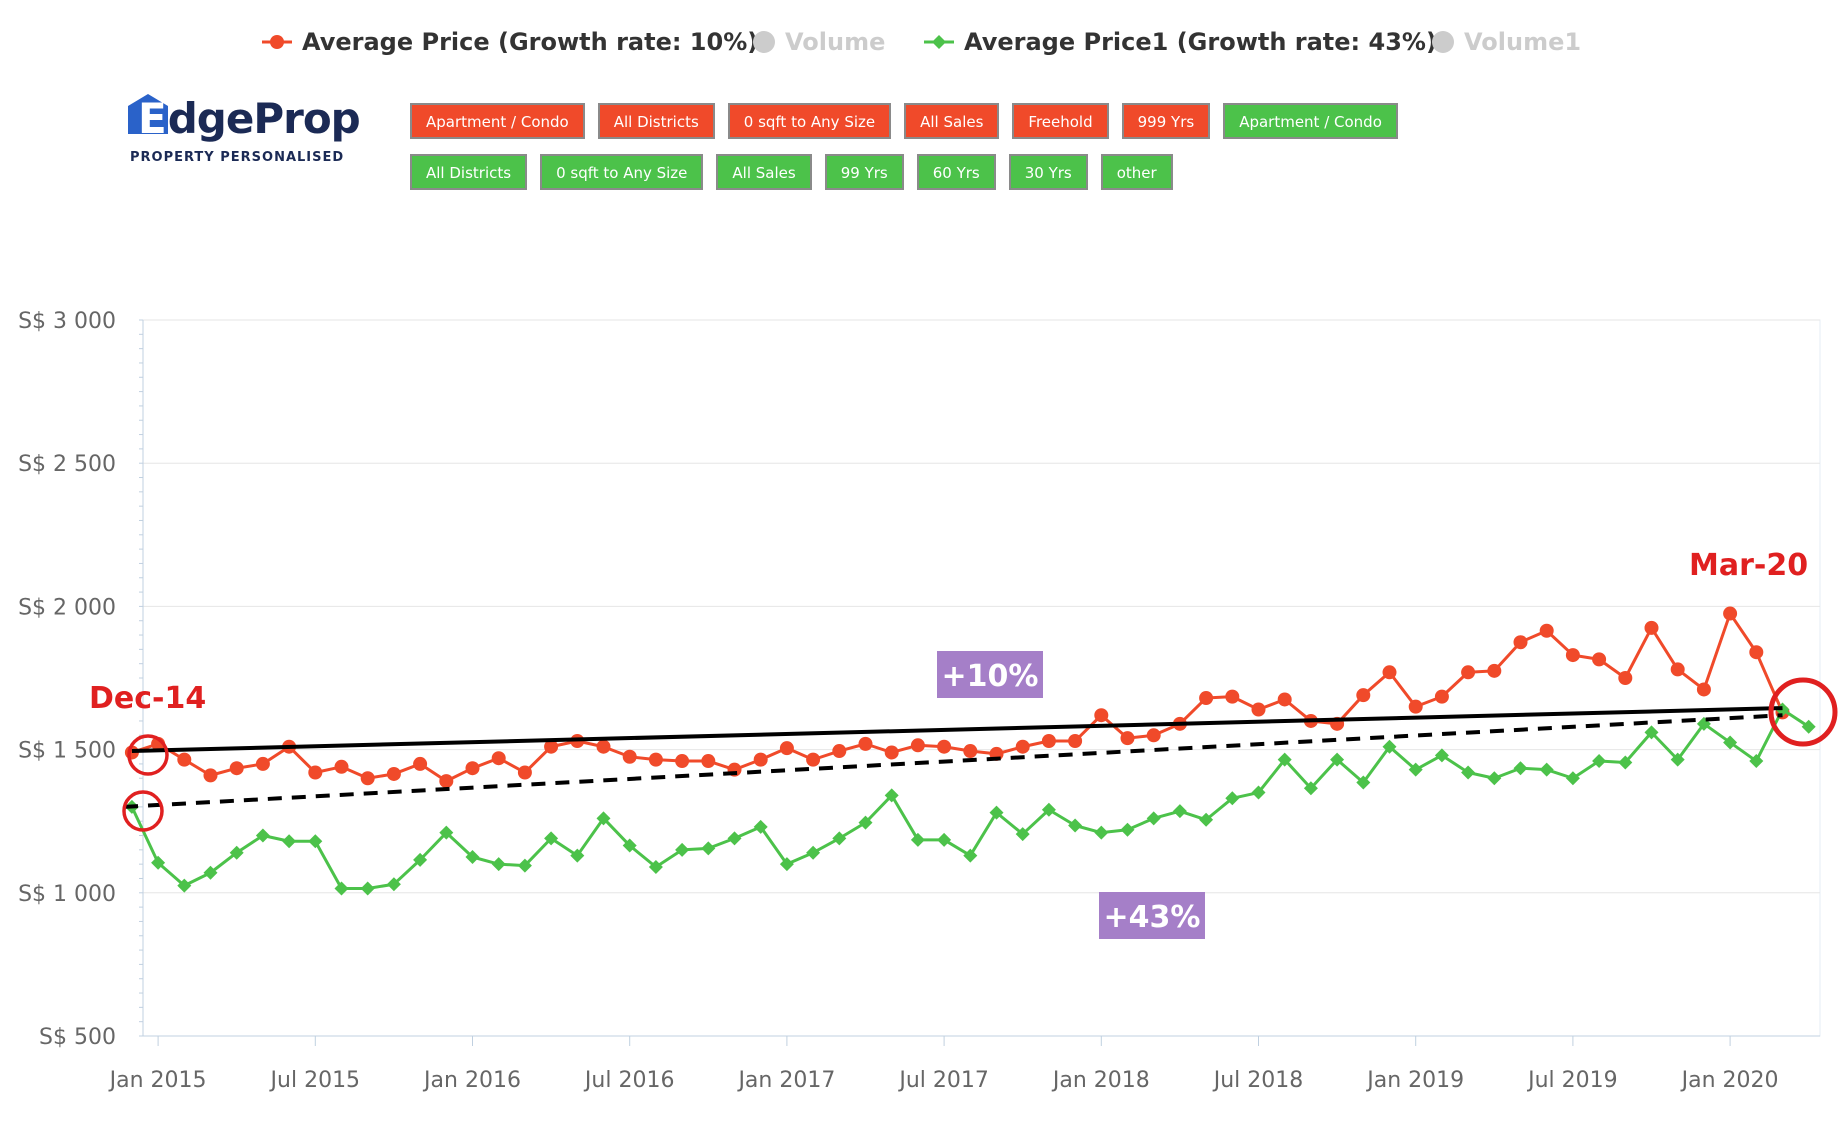 The height and width of the screenshot is (1122, 1840). What do you see at coordinates (530, 42) in the screenshot?
I see `legend-label: Average Price (Growth rate: 10%)` at bounding box center [530, 42].